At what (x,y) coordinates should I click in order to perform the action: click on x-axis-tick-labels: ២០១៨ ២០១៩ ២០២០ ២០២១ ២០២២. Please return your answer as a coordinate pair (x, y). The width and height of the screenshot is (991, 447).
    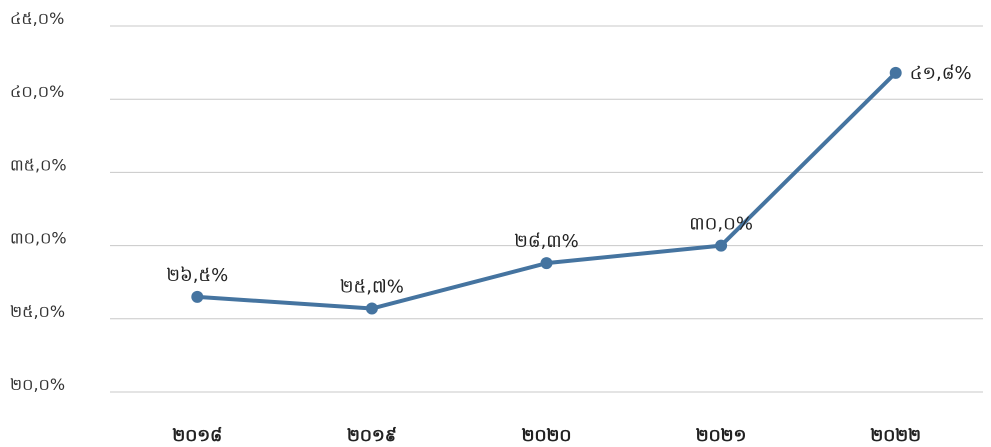
    Looking at the image, I should click on (546, 436).